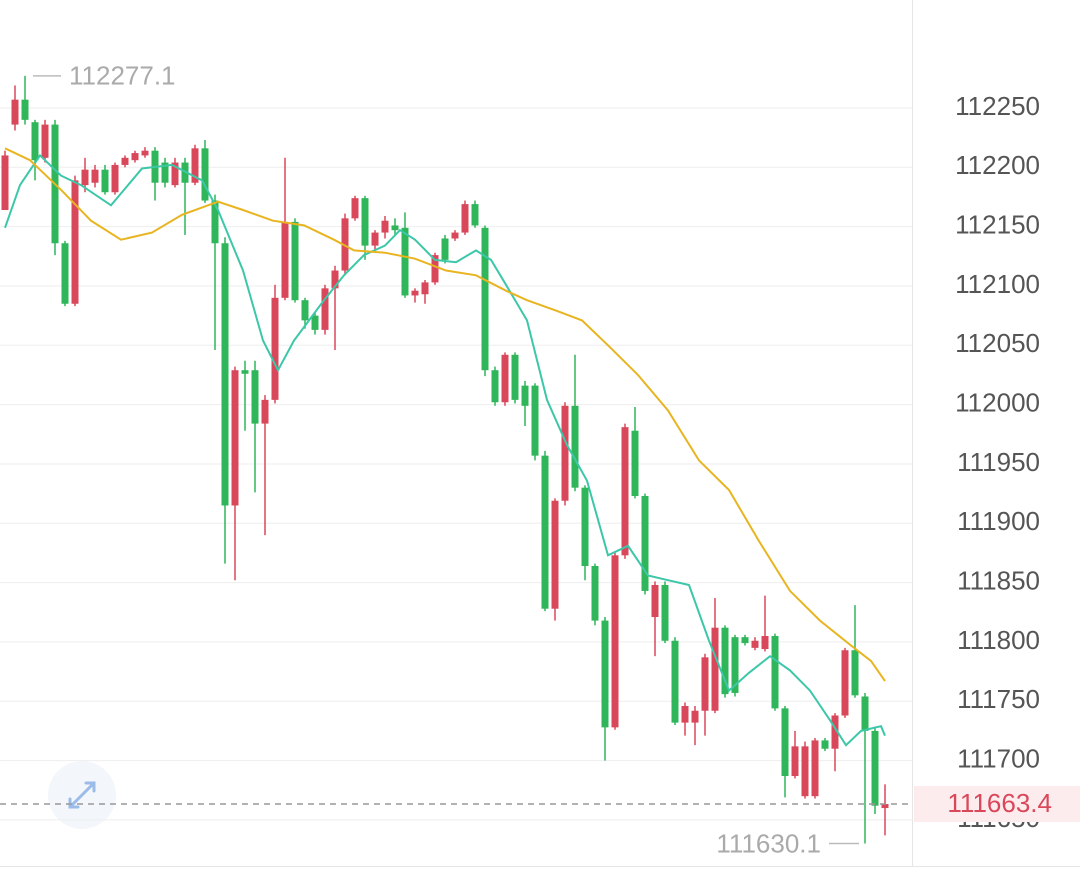 This screenshot has height=870, width=1080. I want to click on y-tick-label: 111900, so click(998, 521).